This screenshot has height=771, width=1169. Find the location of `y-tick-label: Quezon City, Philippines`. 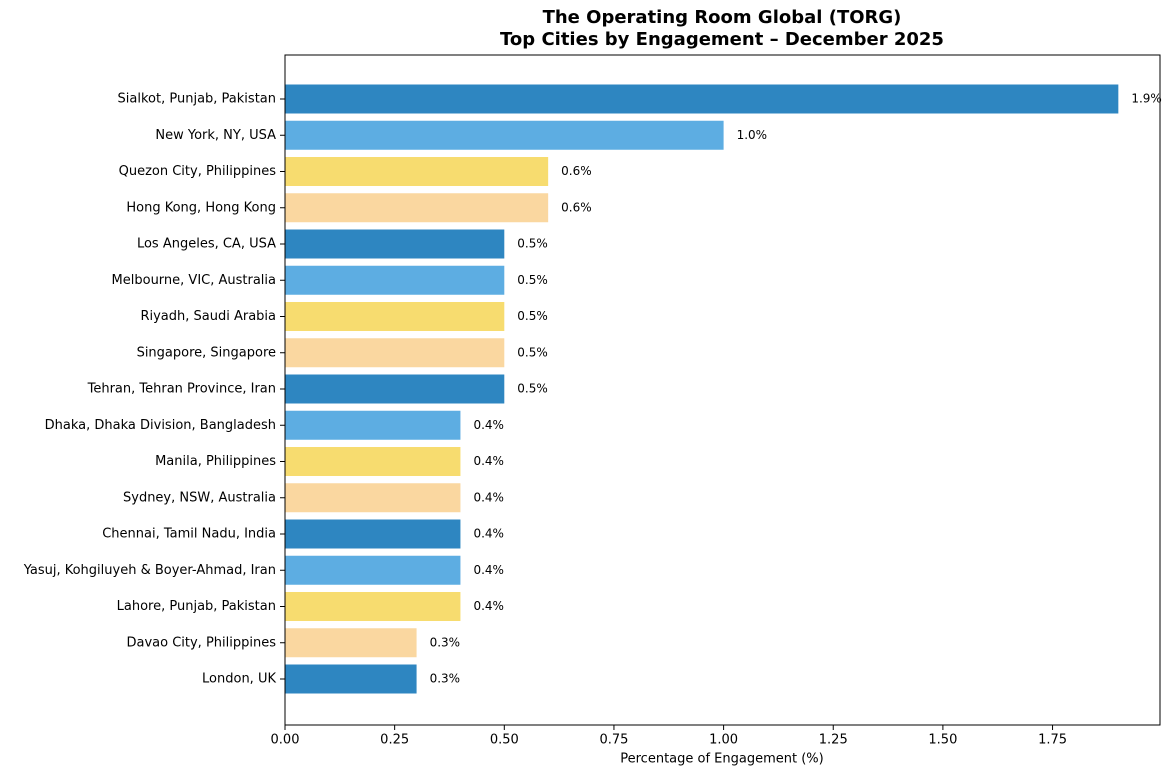

y-tick-label: Quezon City, Philippines is located at coordinates (198, 171).